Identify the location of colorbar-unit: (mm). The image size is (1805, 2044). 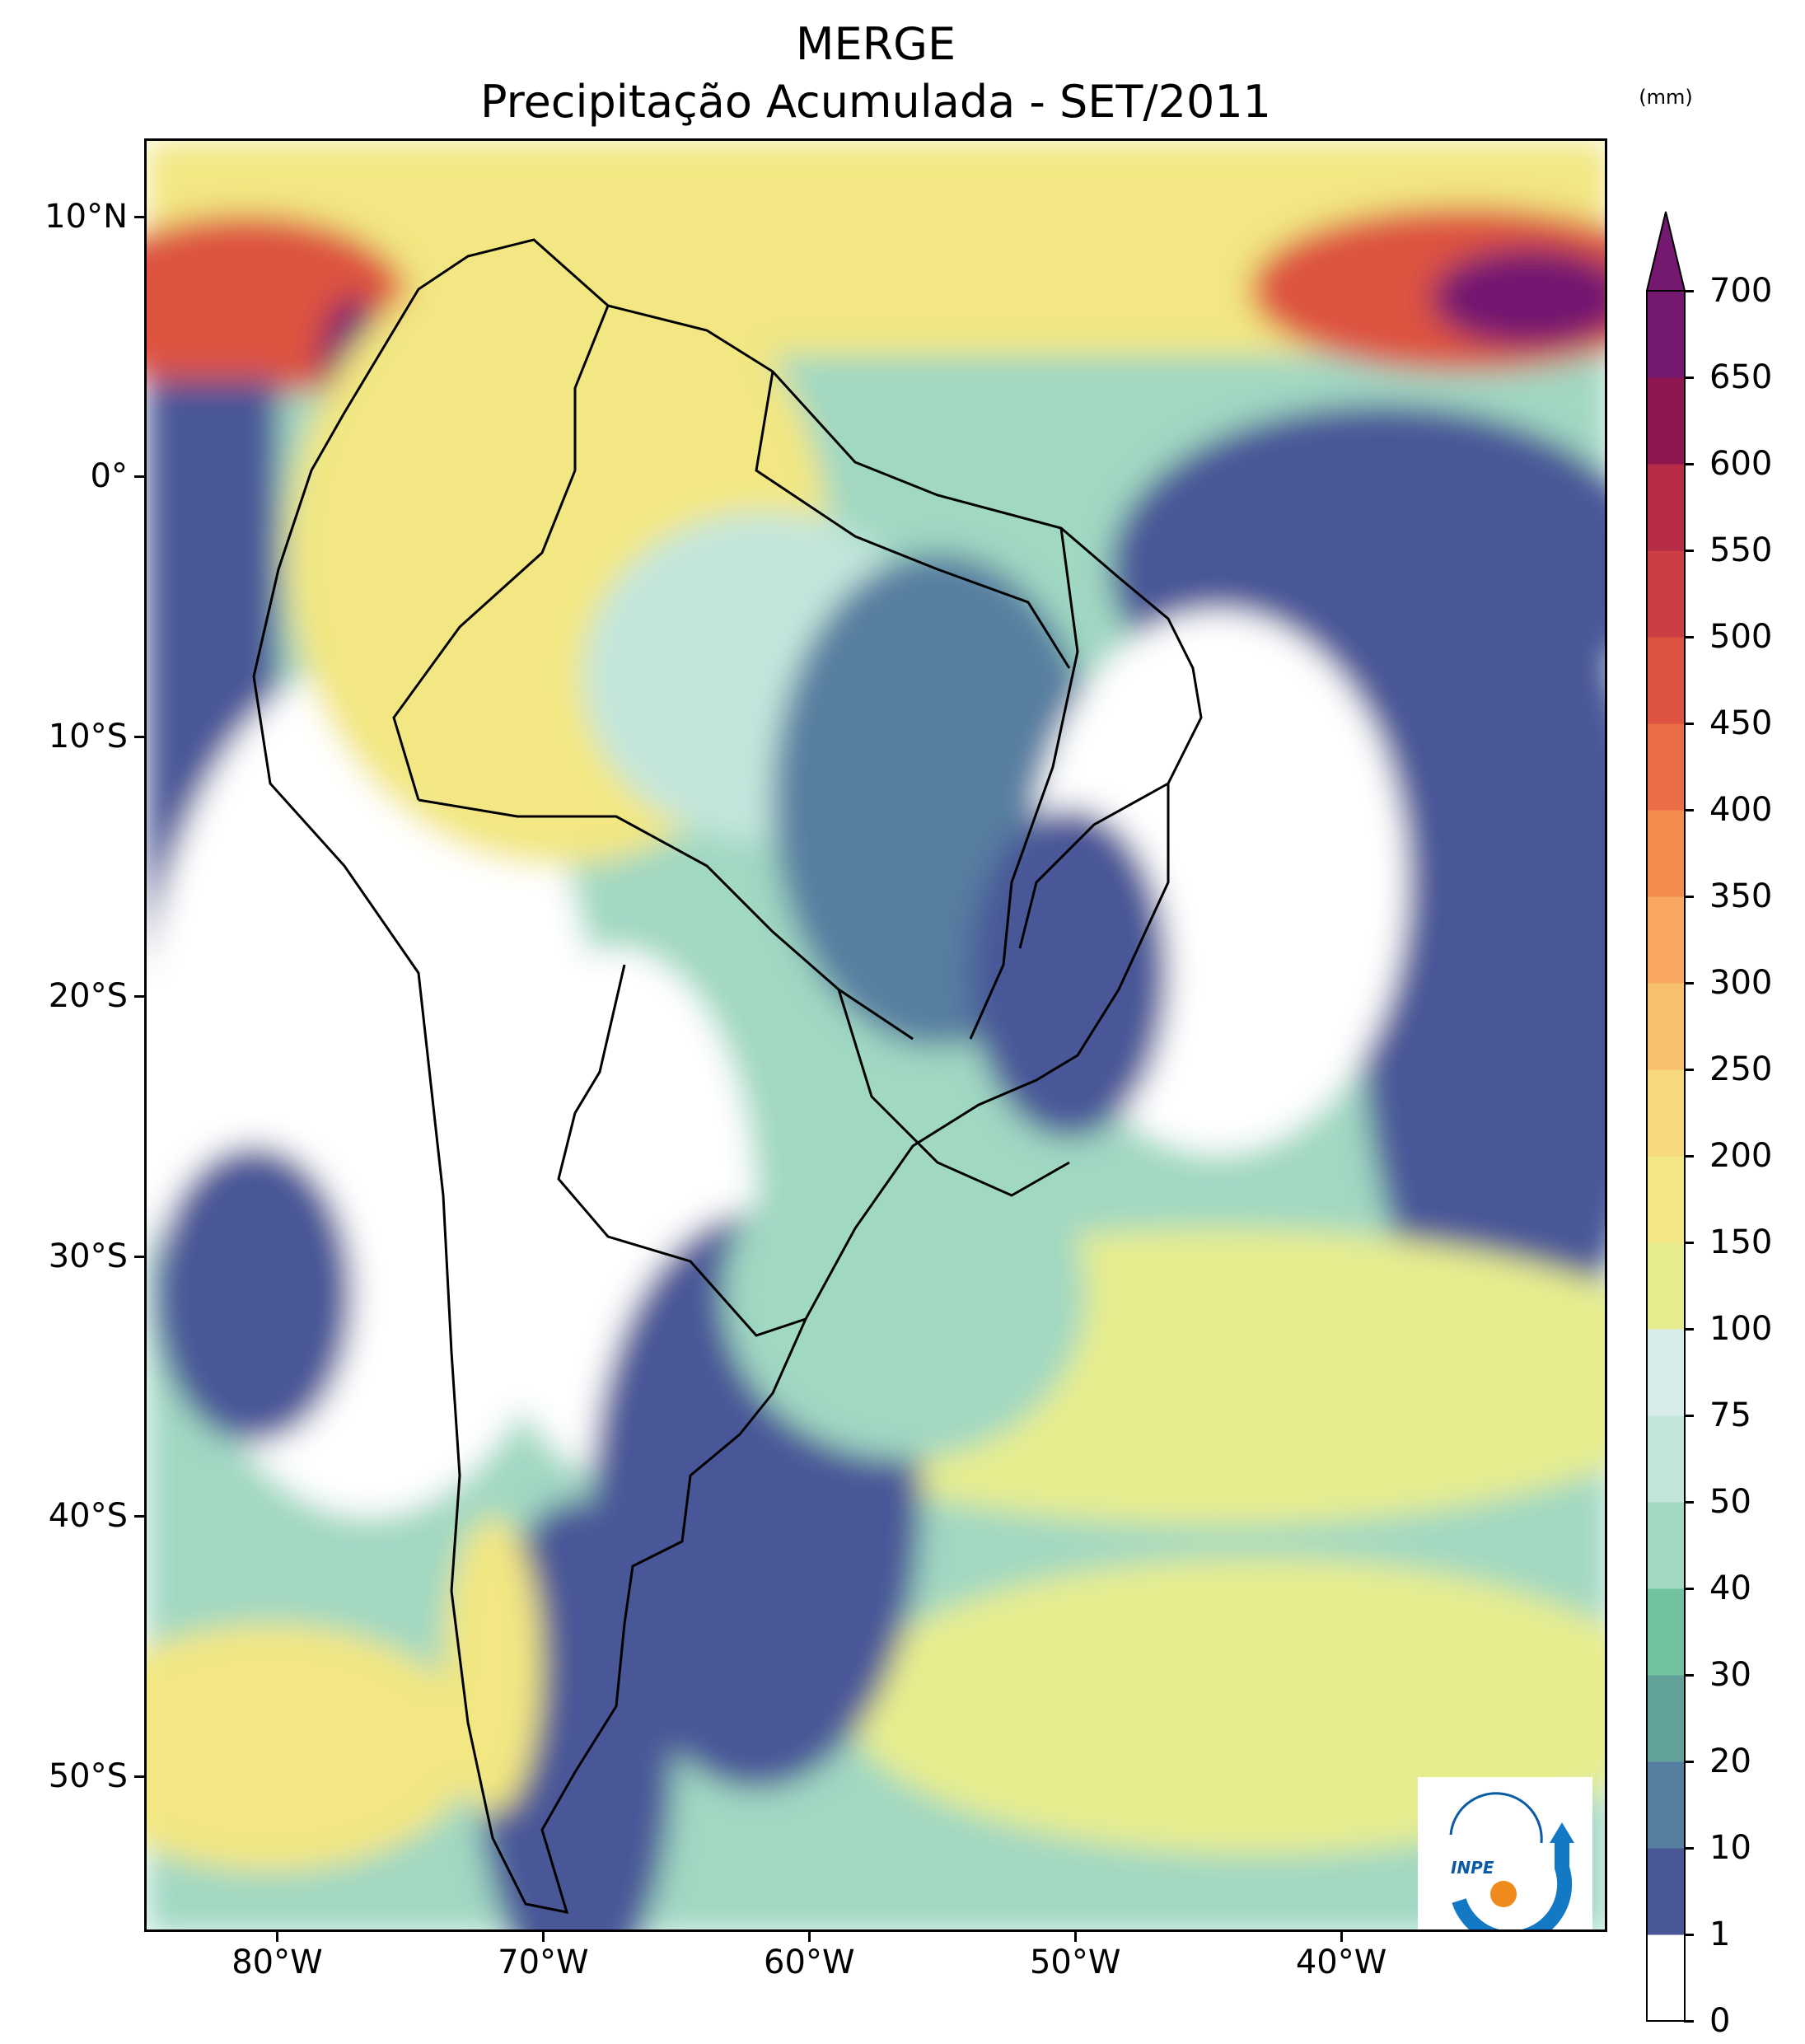
(1666, 97).